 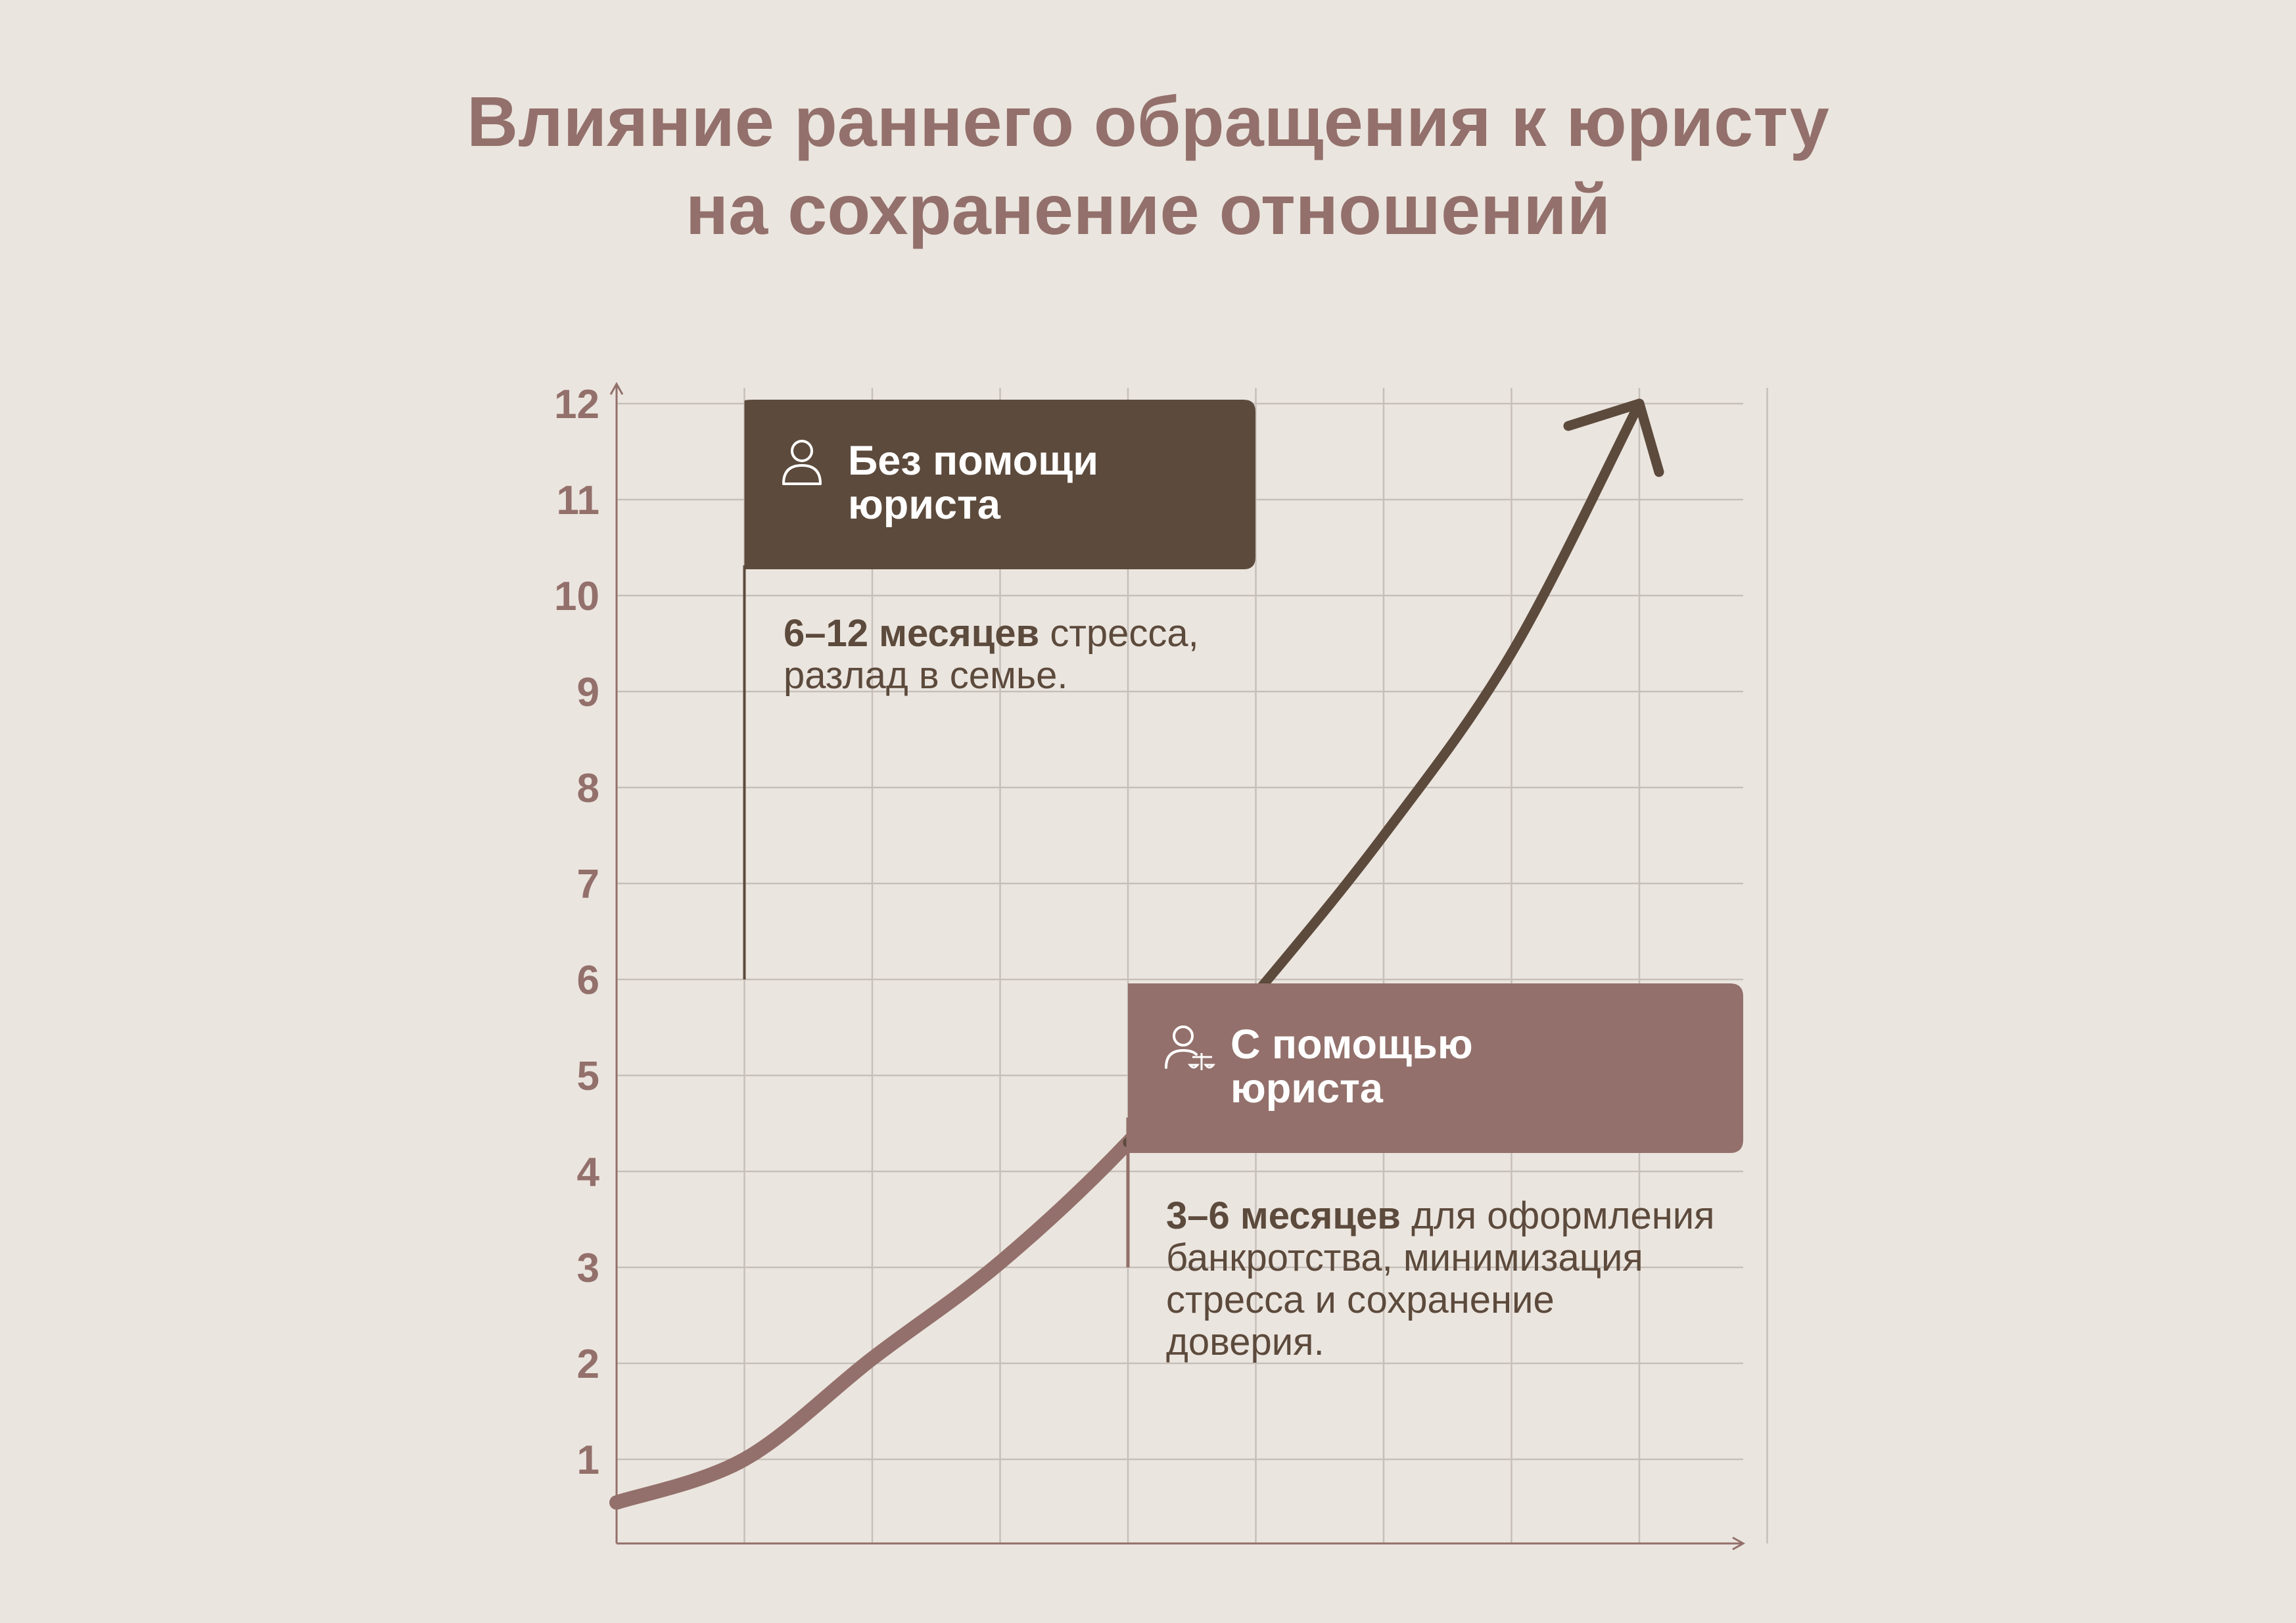 What do you see at coordinates (588, 1172) in the screenshot?
I see `y-tick-label: 4` at bounding box center [588, 1172].